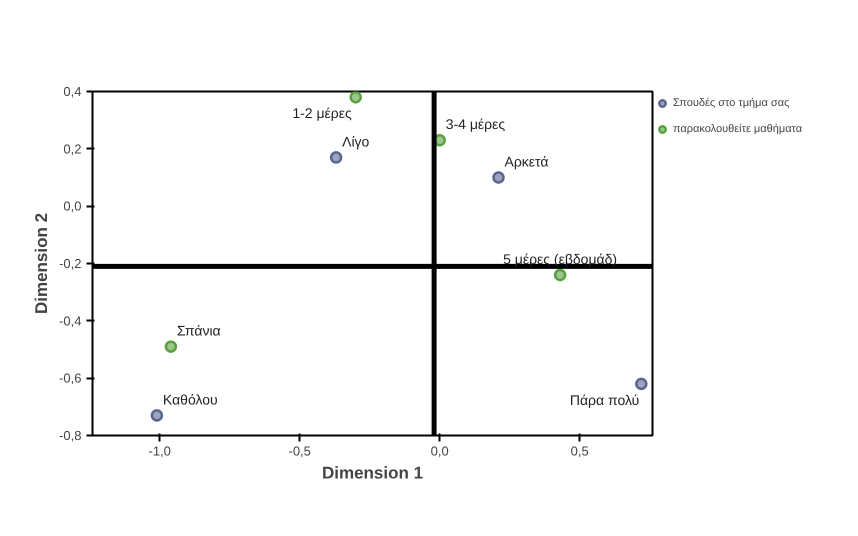 The image size is (858, 536). I want to click on annotation: Σπάνια, so click(198, 330).